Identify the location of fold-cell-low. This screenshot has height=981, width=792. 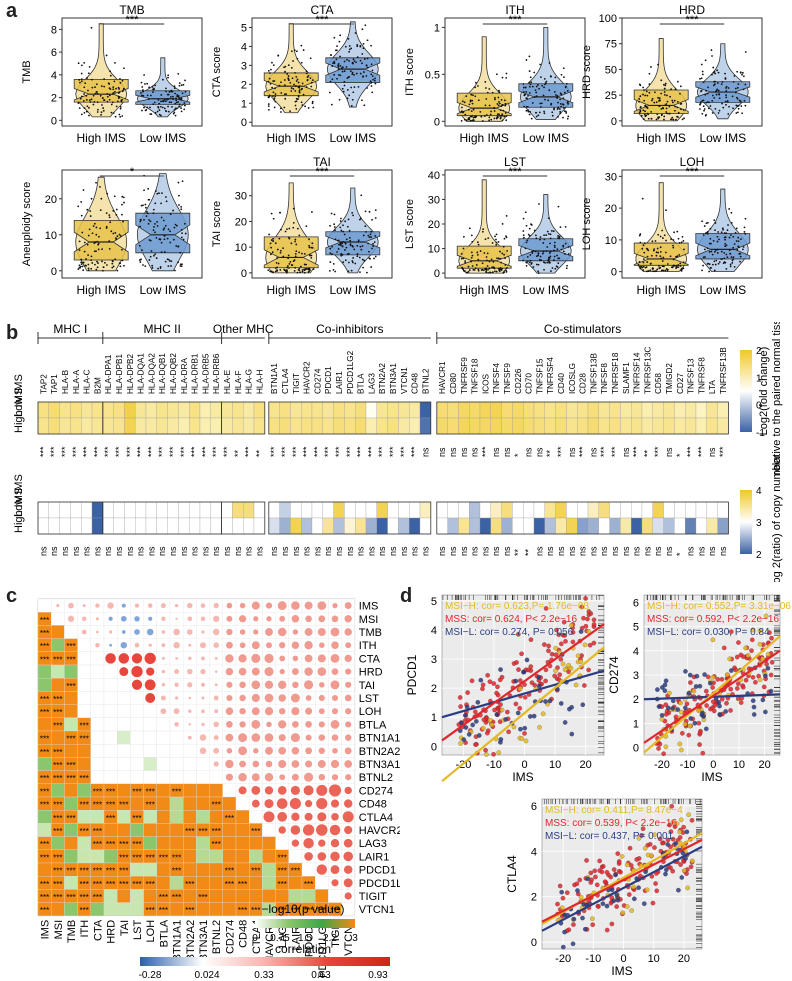
(539, 410).